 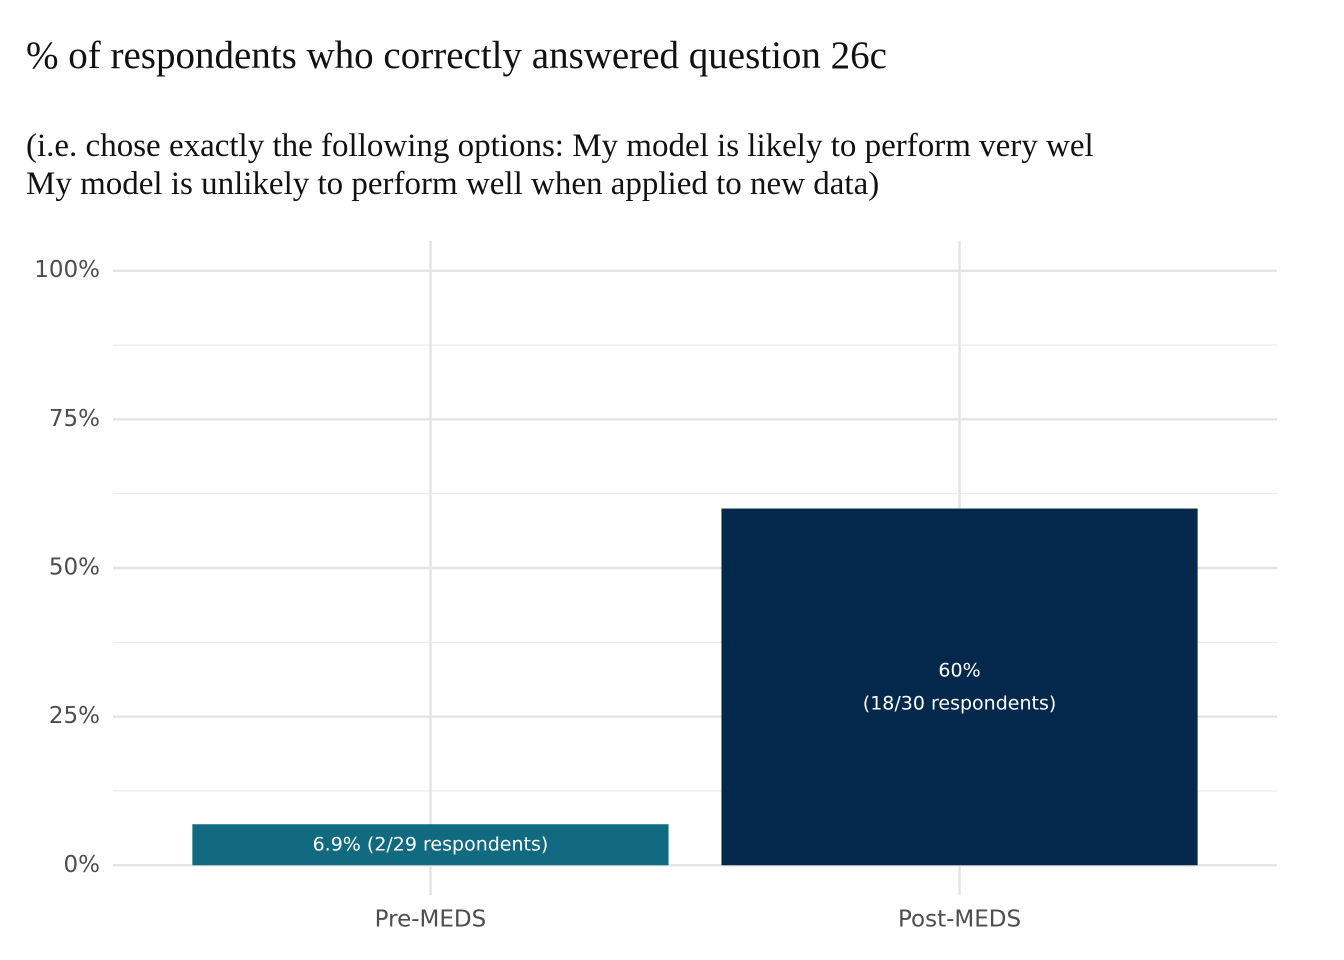 I want to click on y-tick-label: 50%, so click(x=74, y=568).